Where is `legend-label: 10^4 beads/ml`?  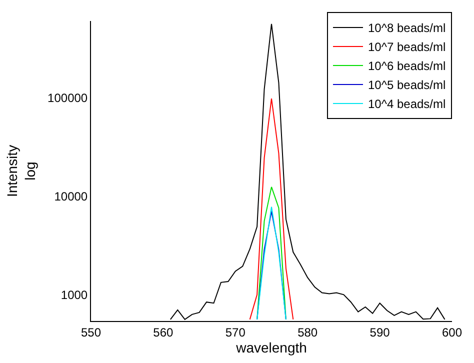 legend-label: 10^4 beads/ml is located at coordinates (407, 104).